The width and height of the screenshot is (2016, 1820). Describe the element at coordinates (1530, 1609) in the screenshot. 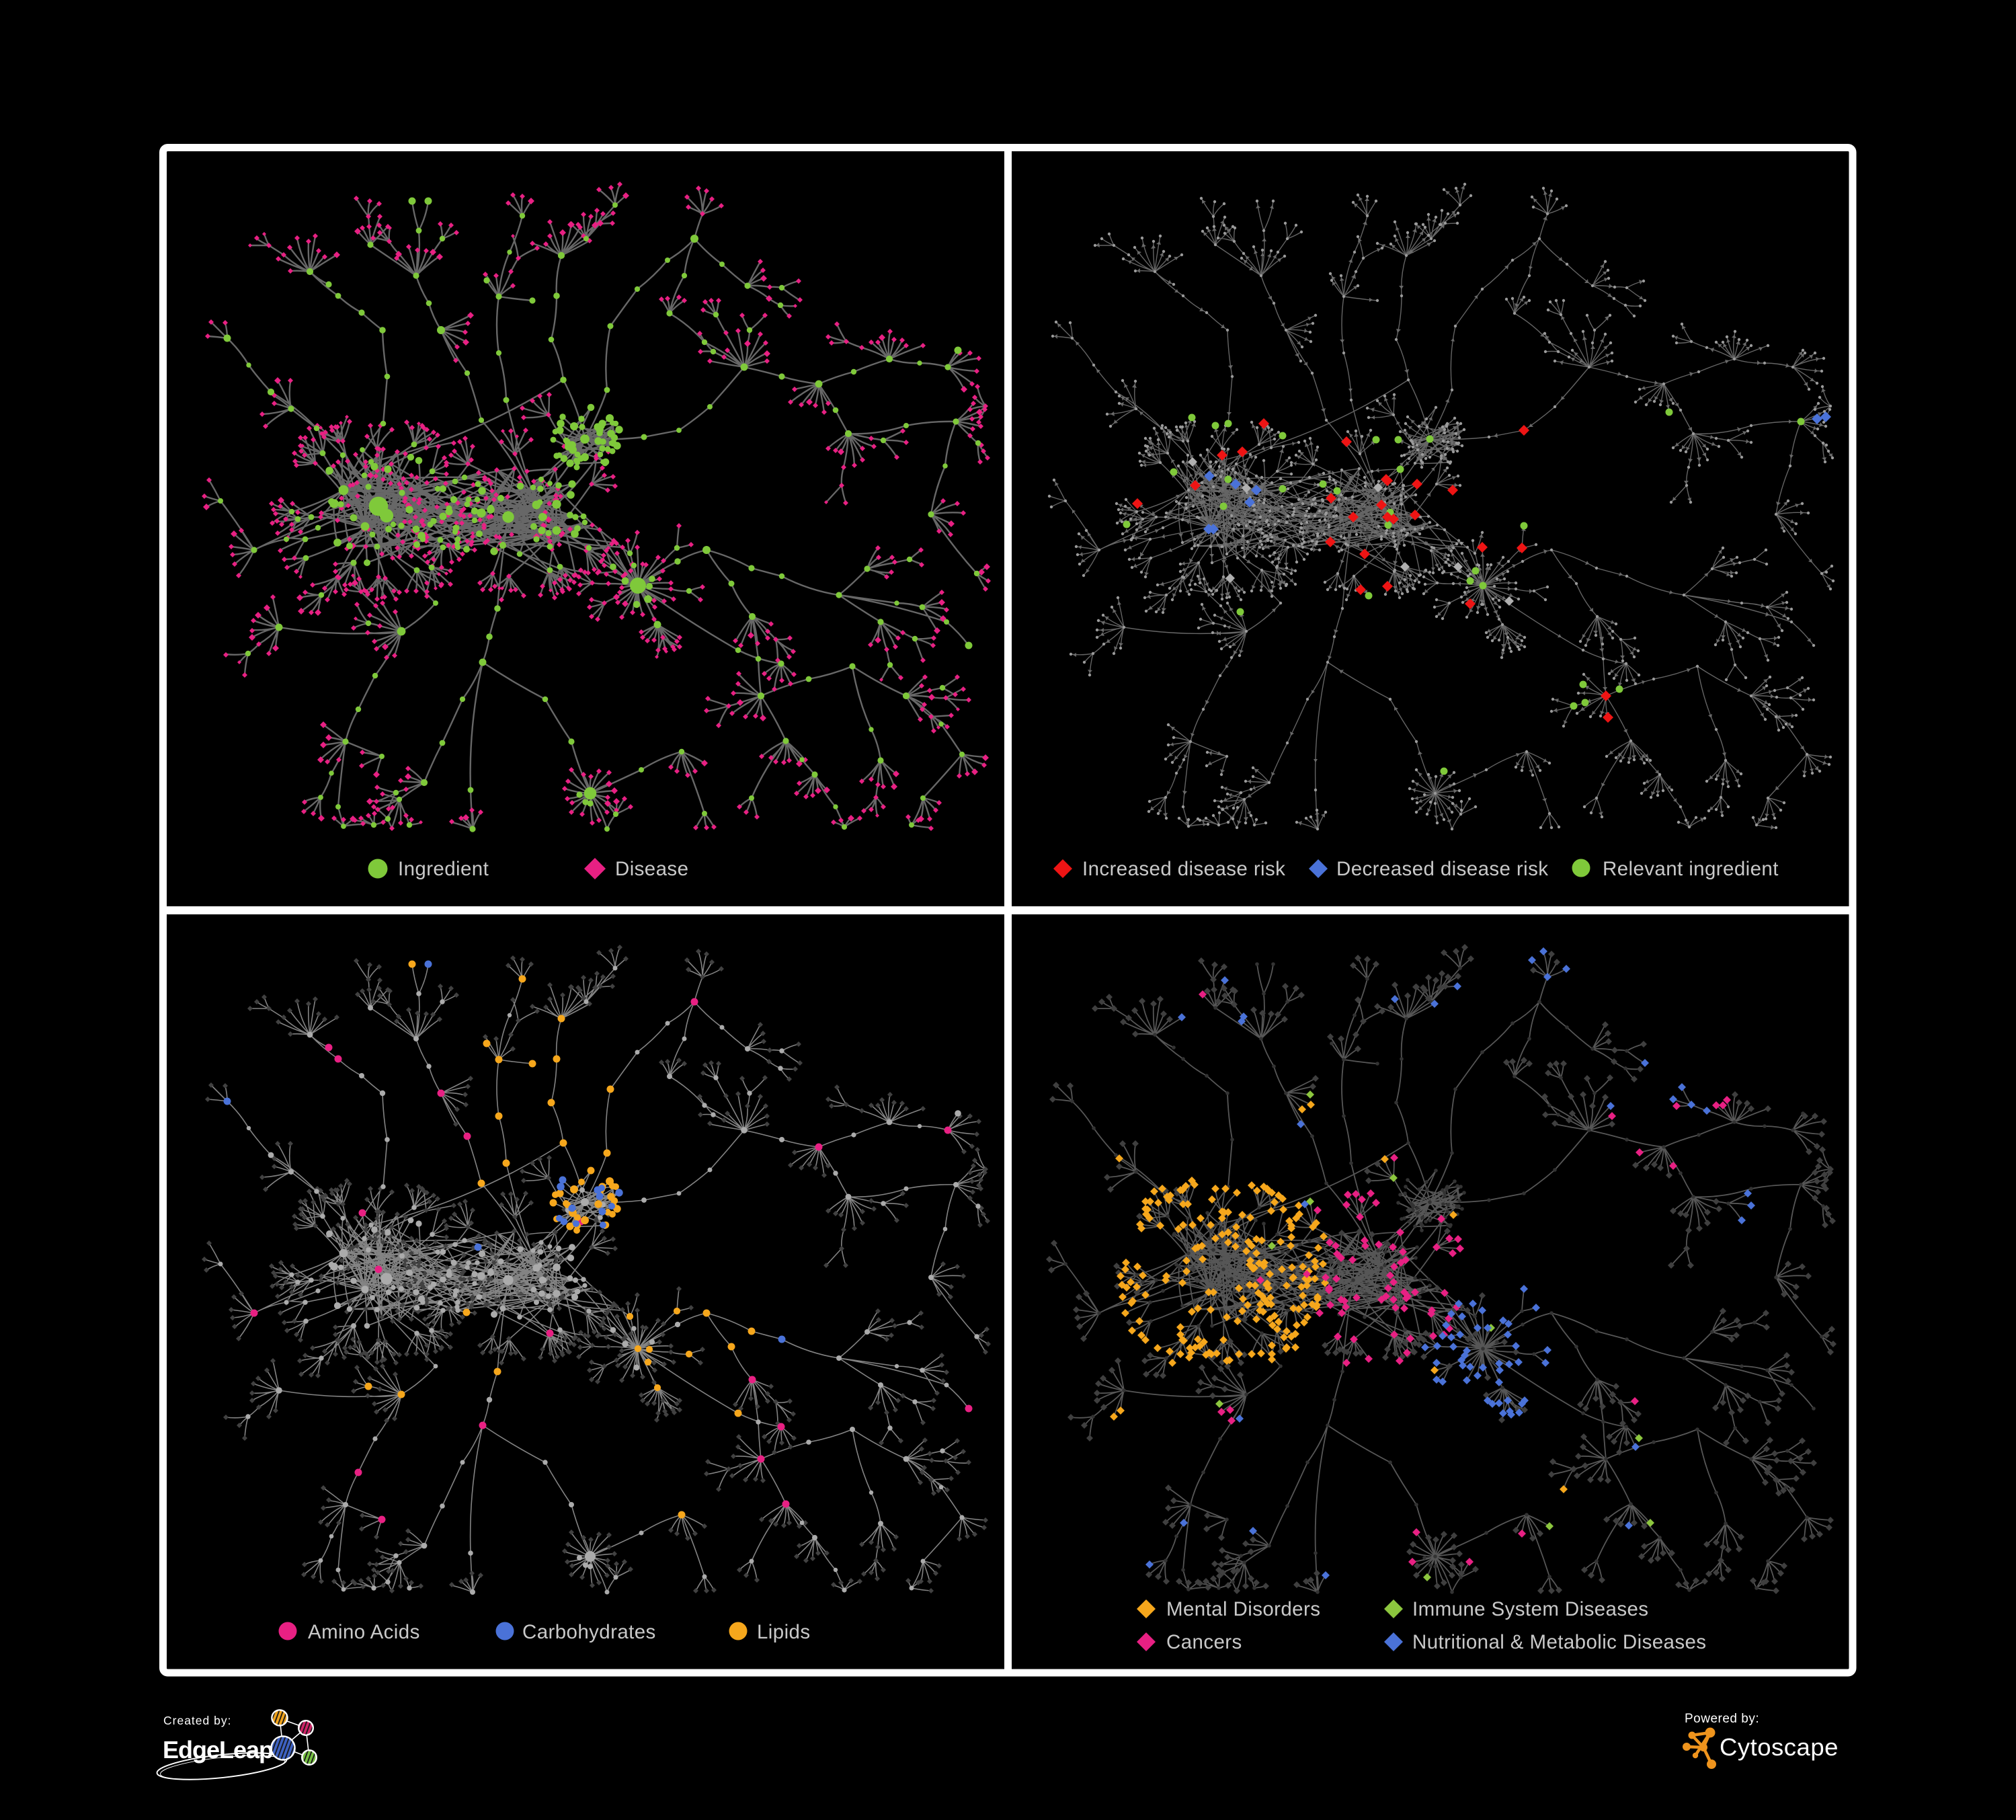

I see `svg-text: Immune System Diseases` at that location.